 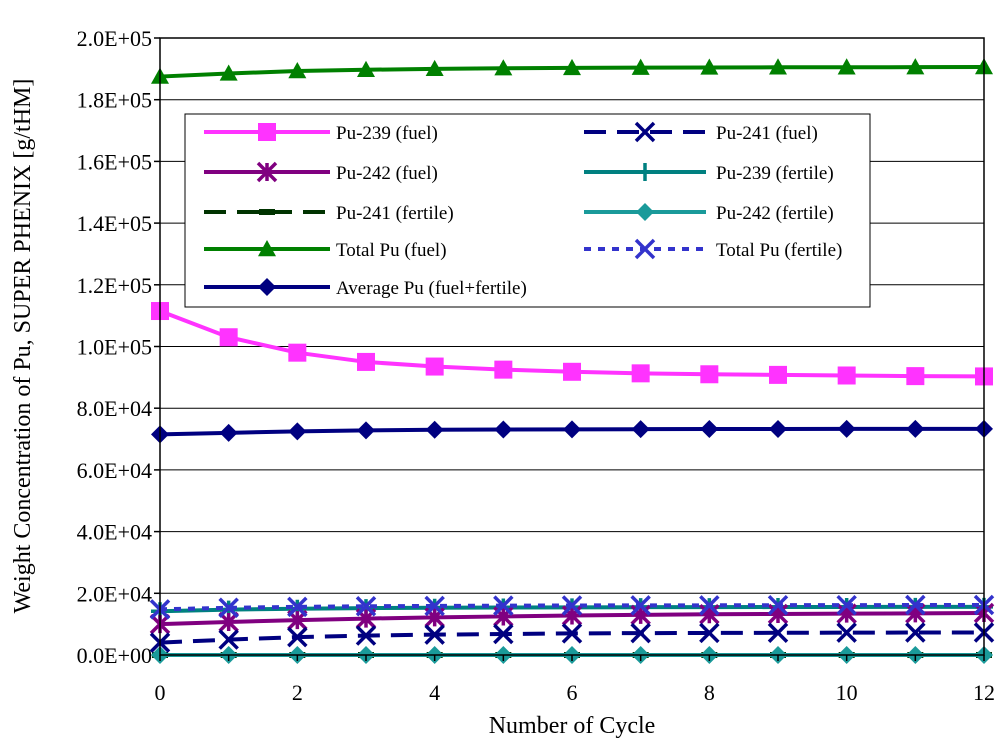 I want to click on series-total-pu-fuel, so click(x=572, y=70).